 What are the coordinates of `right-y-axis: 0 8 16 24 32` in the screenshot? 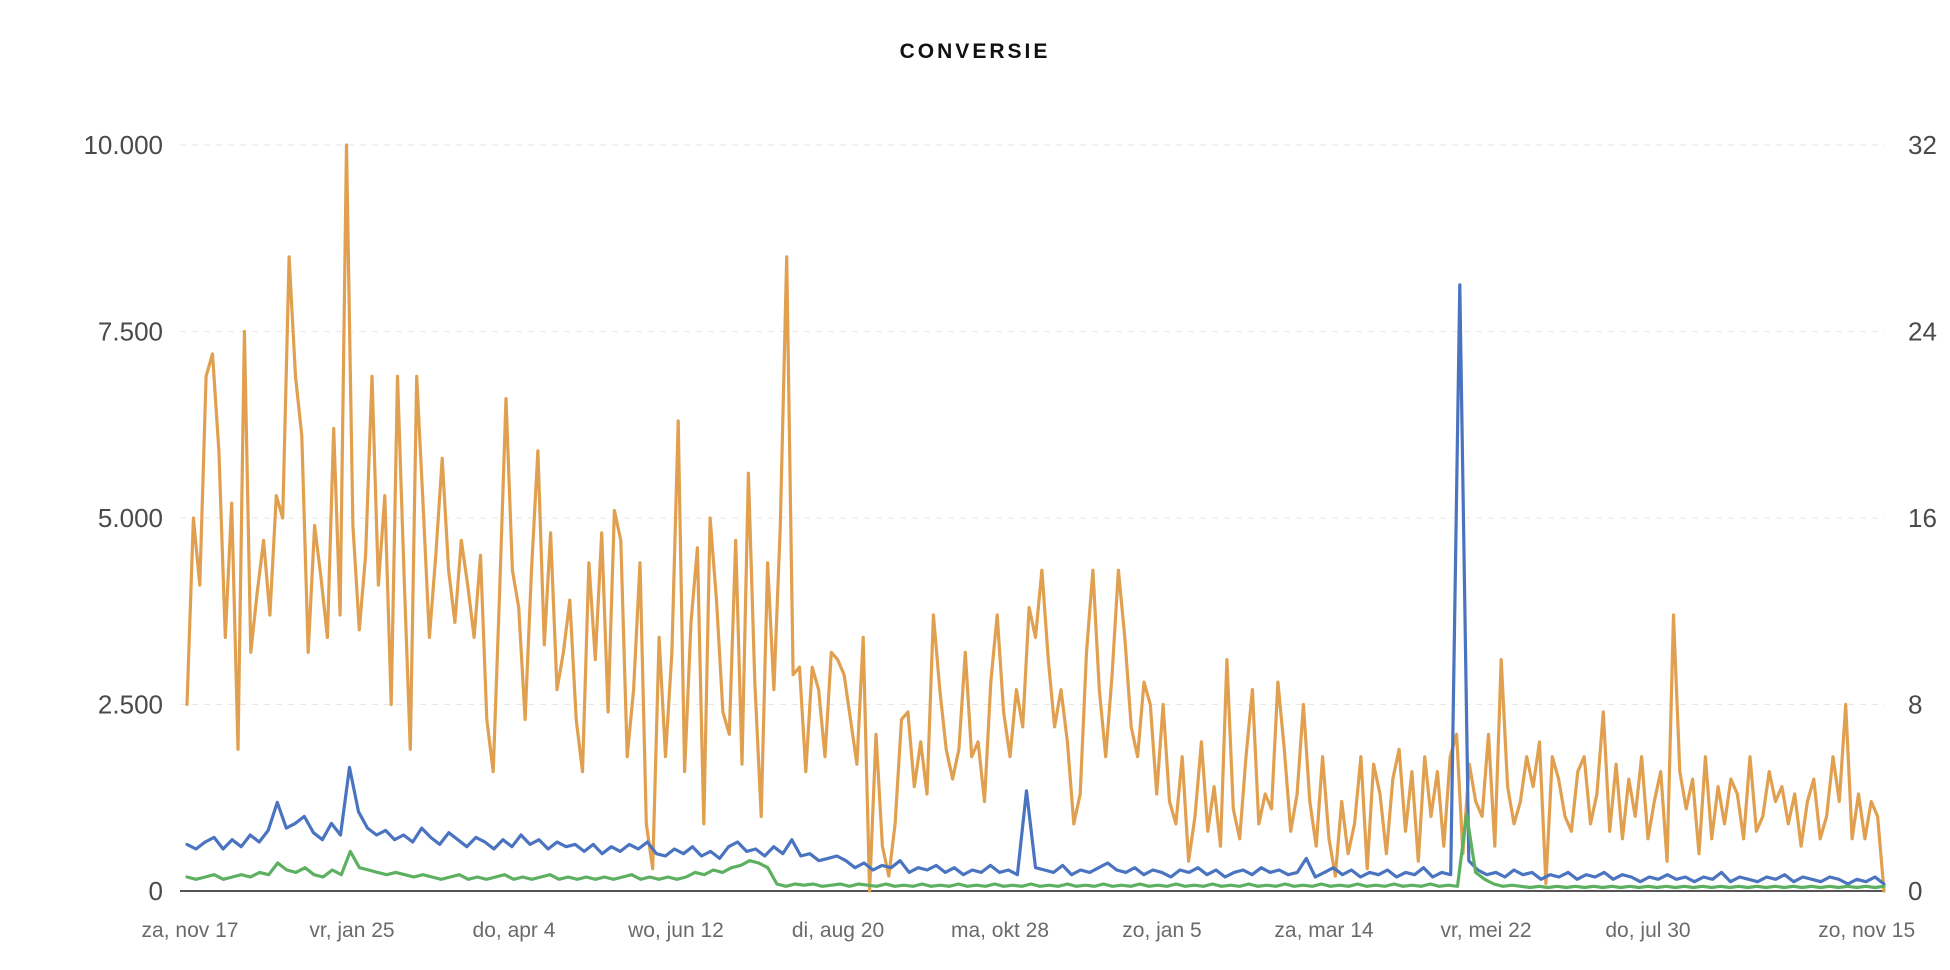 It's located at (1922, 518).